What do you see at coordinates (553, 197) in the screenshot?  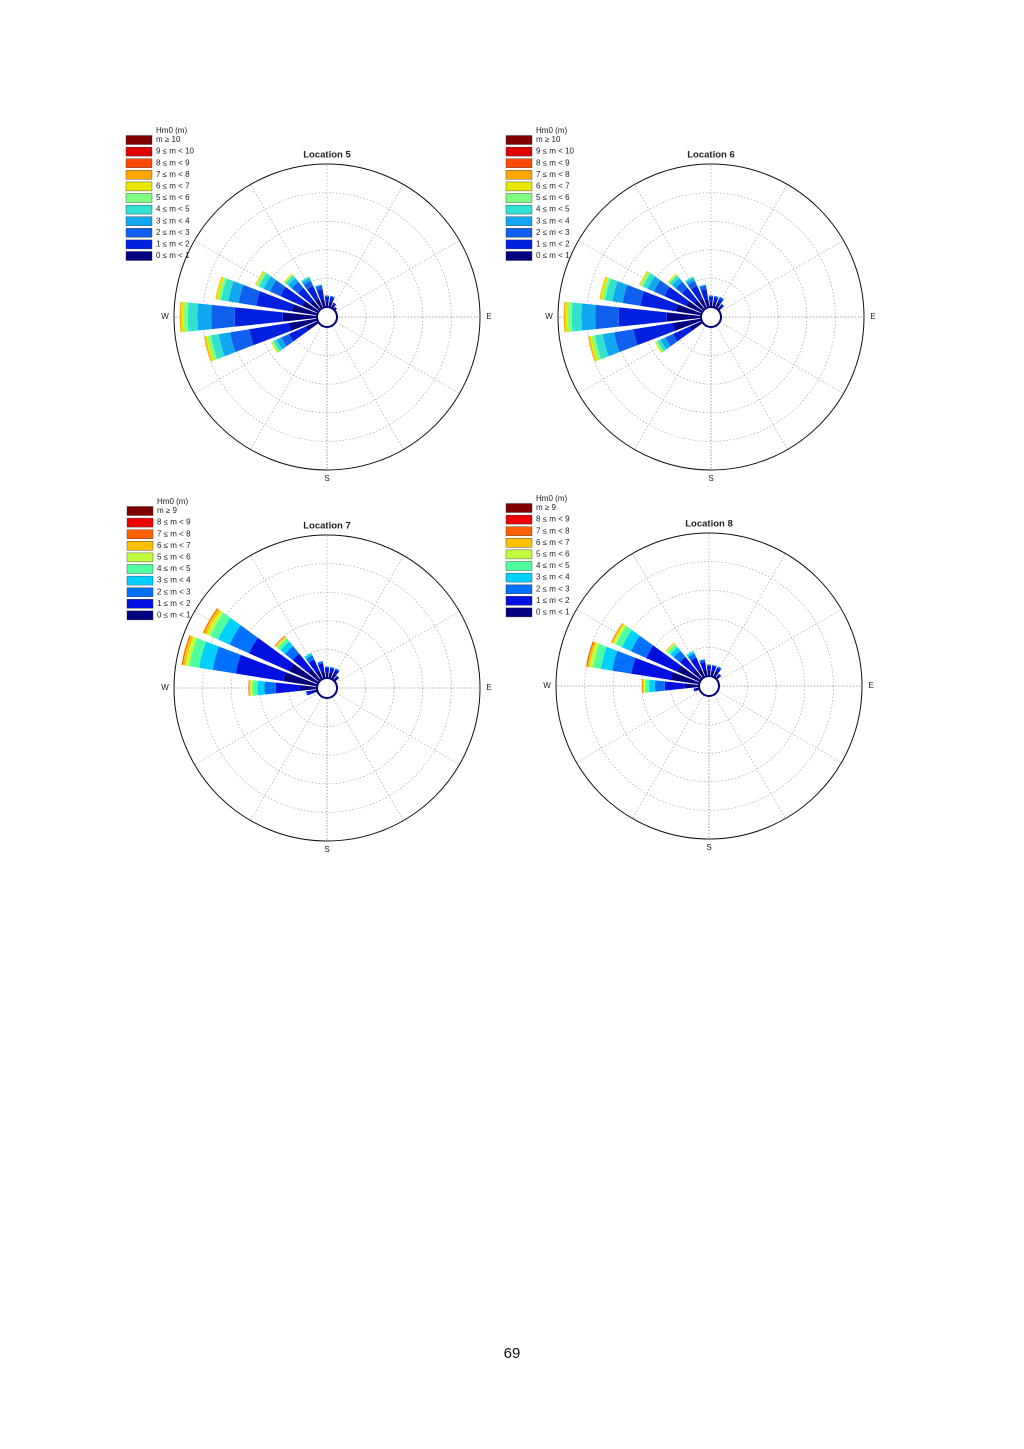 I see `legend-label: 5 ≤ m < 6` at bounding box center [553, 197].